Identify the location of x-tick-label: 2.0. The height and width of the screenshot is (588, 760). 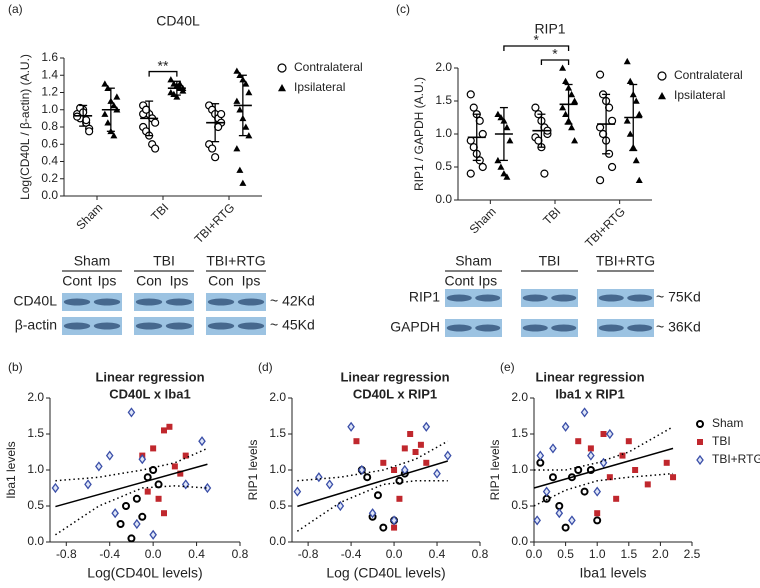
(660, 554).